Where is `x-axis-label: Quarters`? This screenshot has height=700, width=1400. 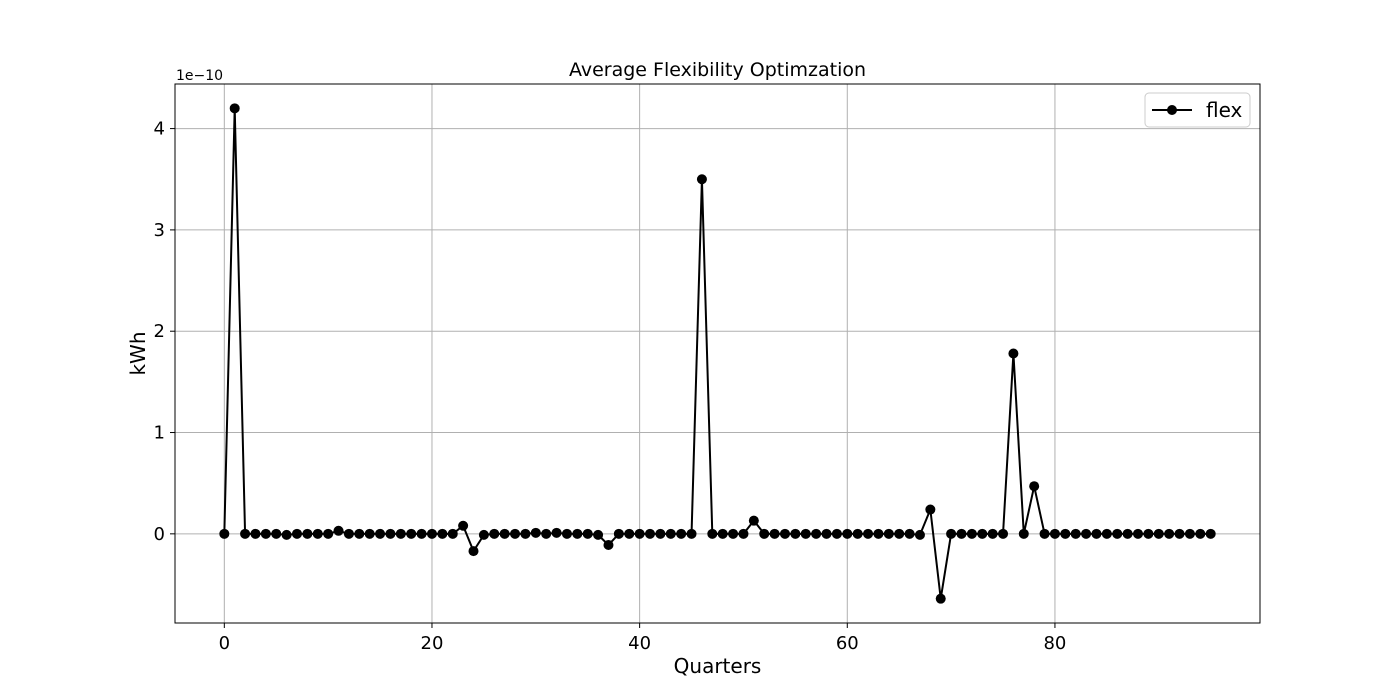 x-axis-label: Quarters is located at coordinates (718, 666).